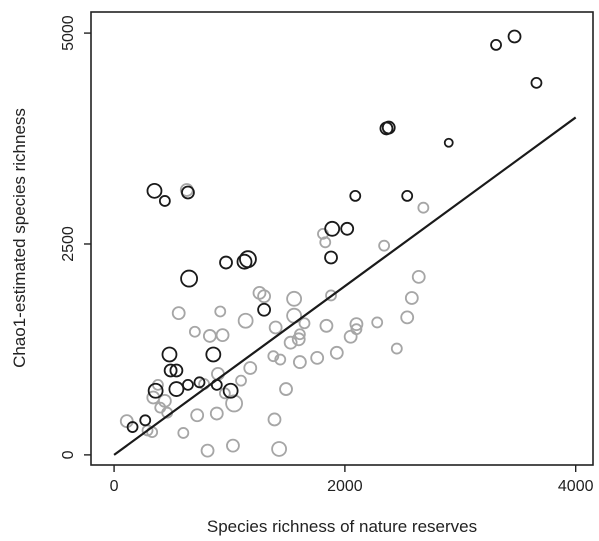  What do you see at coordinates (114, 486) in the screenshot?
I see `x-tick-label: 0` at bounding box center [114, 486].